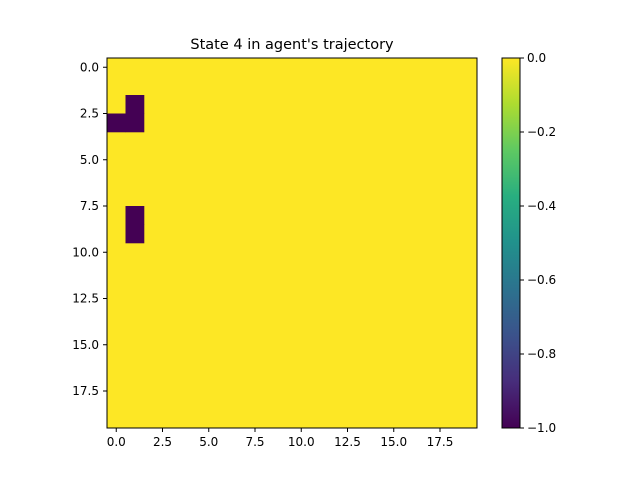 Image resolution: width=640 pixels, height=485 pixels. What do you see at coordinates (536, 58) in the screenshot?
I see `colorbar-tick-label: 0.0` at bounding box center [536, 58].